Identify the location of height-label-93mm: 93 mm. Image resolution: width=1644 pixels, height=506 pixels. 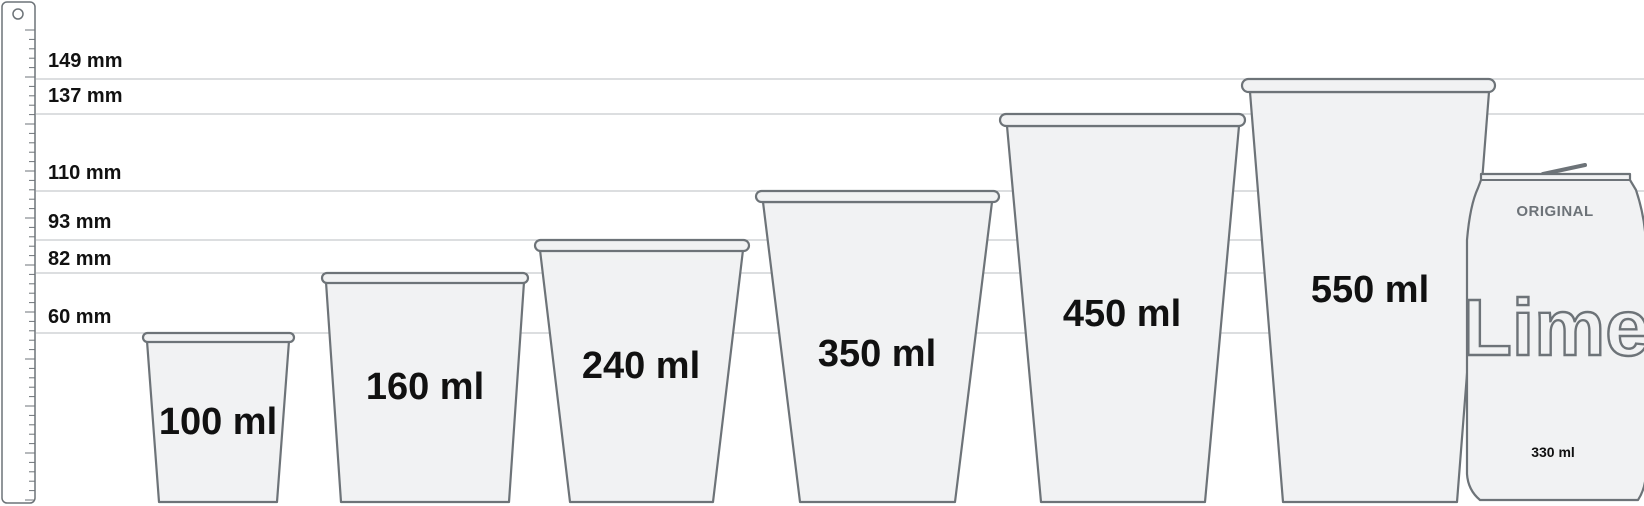
(79, 222).